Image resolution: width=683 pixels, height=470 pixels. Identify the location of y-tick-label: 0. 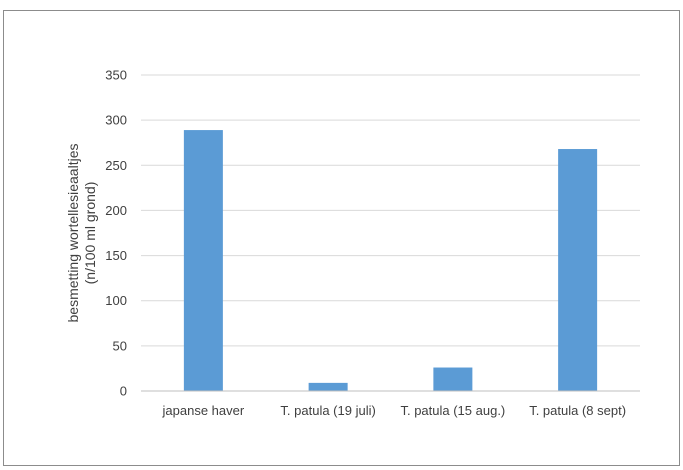
(123, 391).